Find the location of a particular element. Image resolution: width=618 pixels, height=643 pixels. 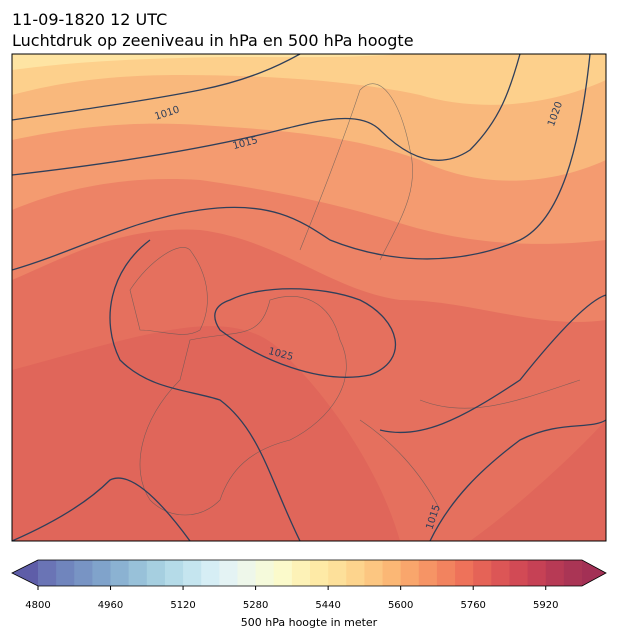

colorbar-tick-label: 5920 is located at coordinates (545, 605).